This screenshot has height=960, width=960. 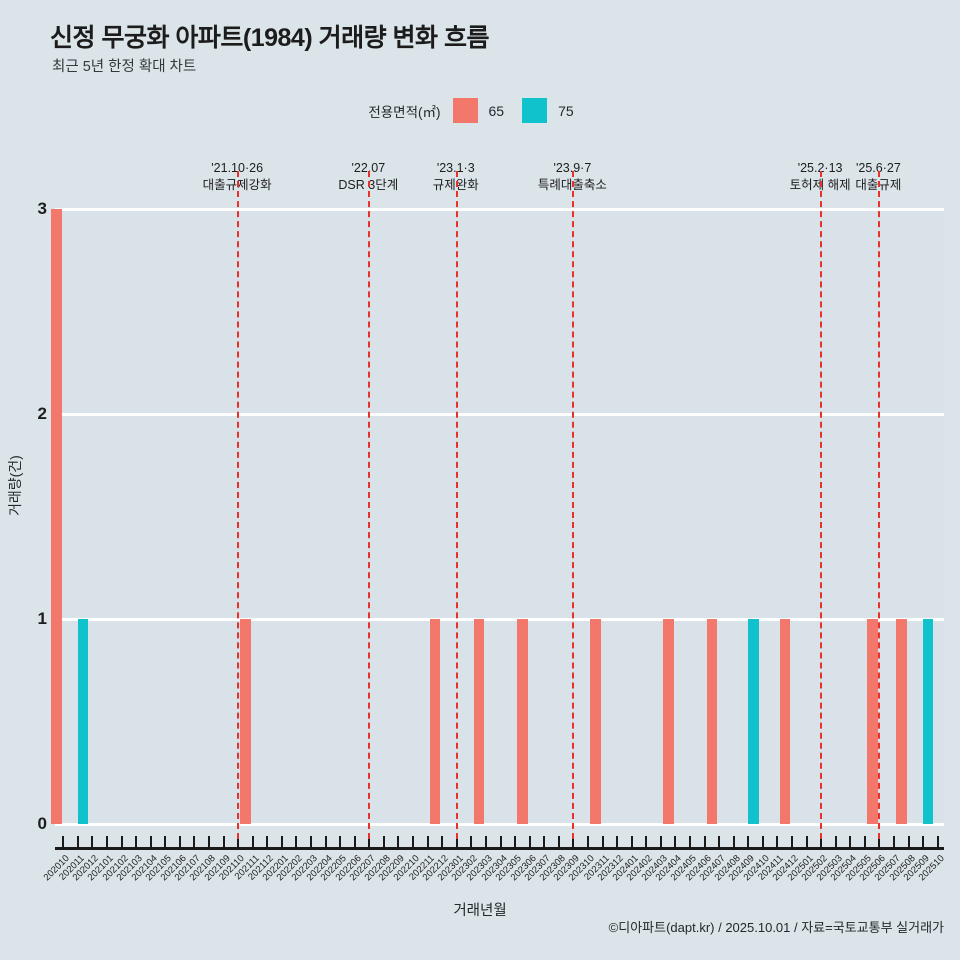 I want to click on chart-legend: 전용면적(㎡) 65 75, so click(x=480, y=110).